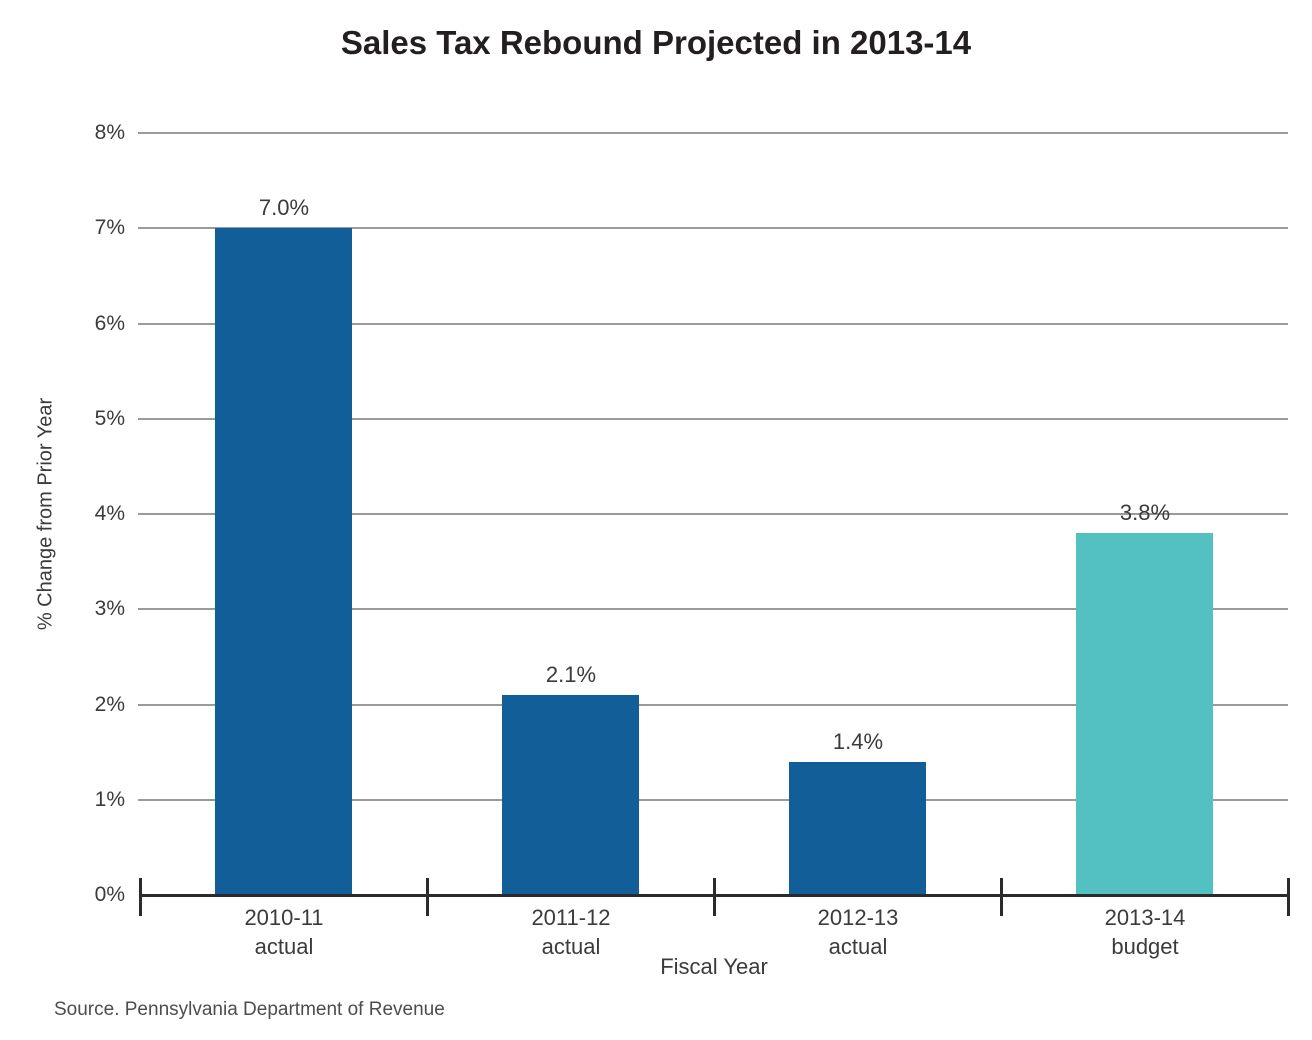 This screenshot has width=1312, height=1040. What do you see at coordinates (713, 705) in the screenshot?
I see `gridline-2%` at bounding box center [713, 705].